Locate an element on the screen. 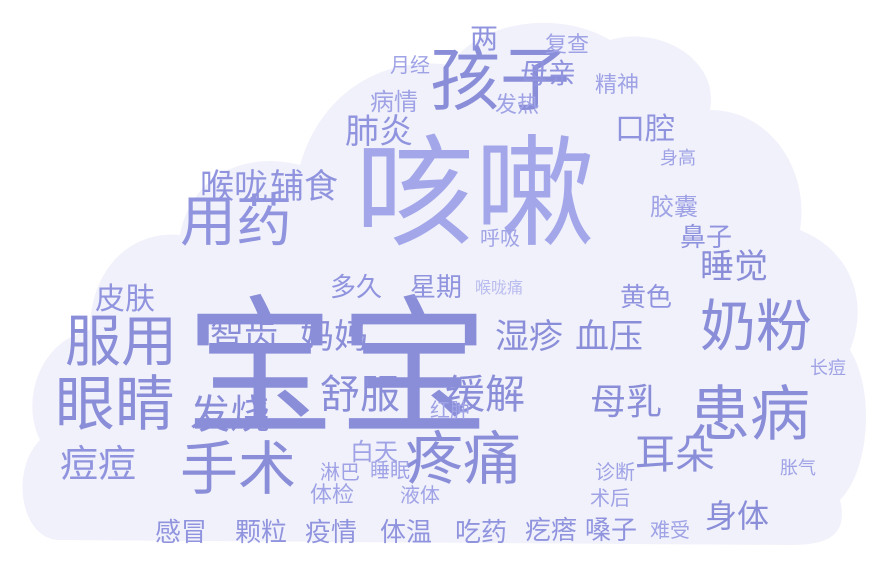  word: 皮肤 is located at coordinates (125, 299).